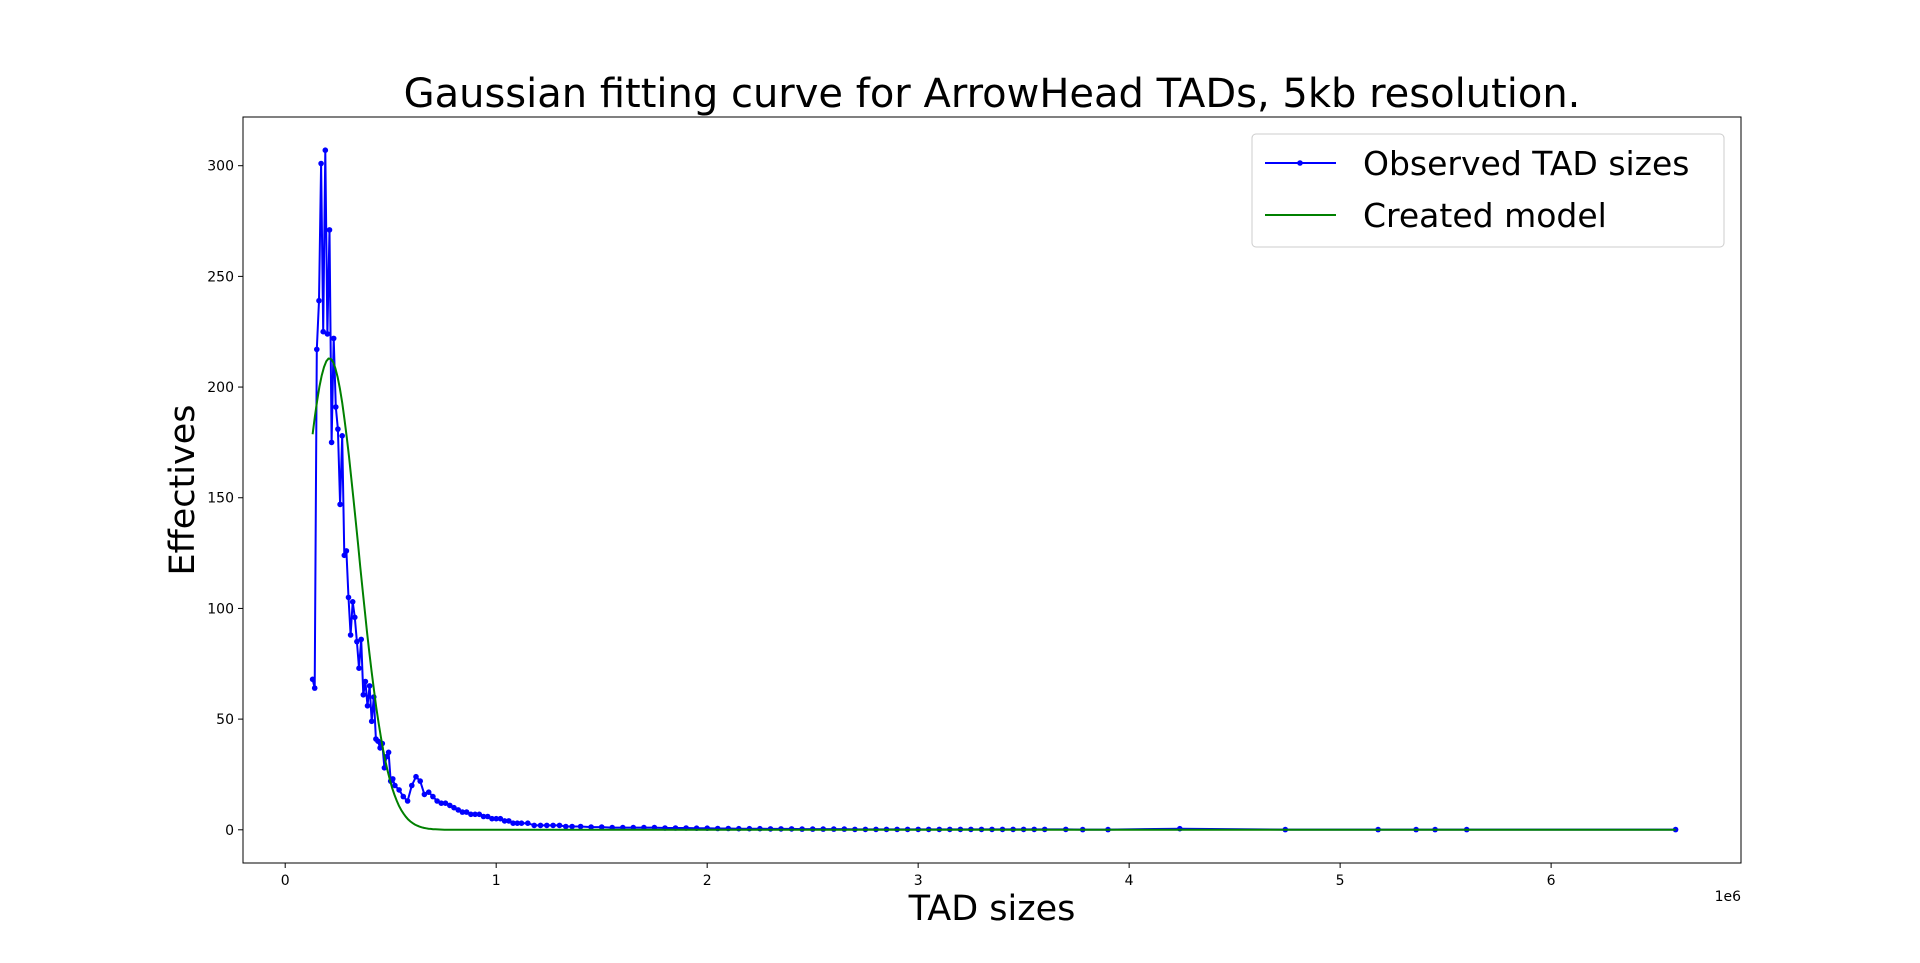  I want to click on x-axis-label: TAD sizes, so click(992, 909).